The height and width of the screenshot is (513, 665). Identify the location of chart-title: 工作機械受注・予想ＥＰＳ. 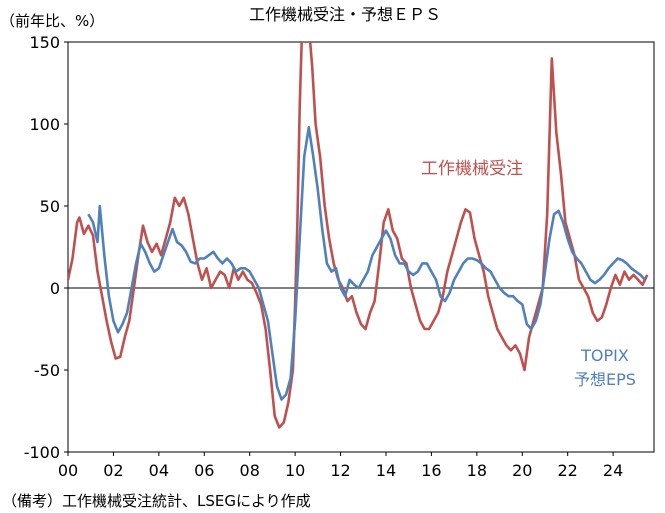
(345, 14).